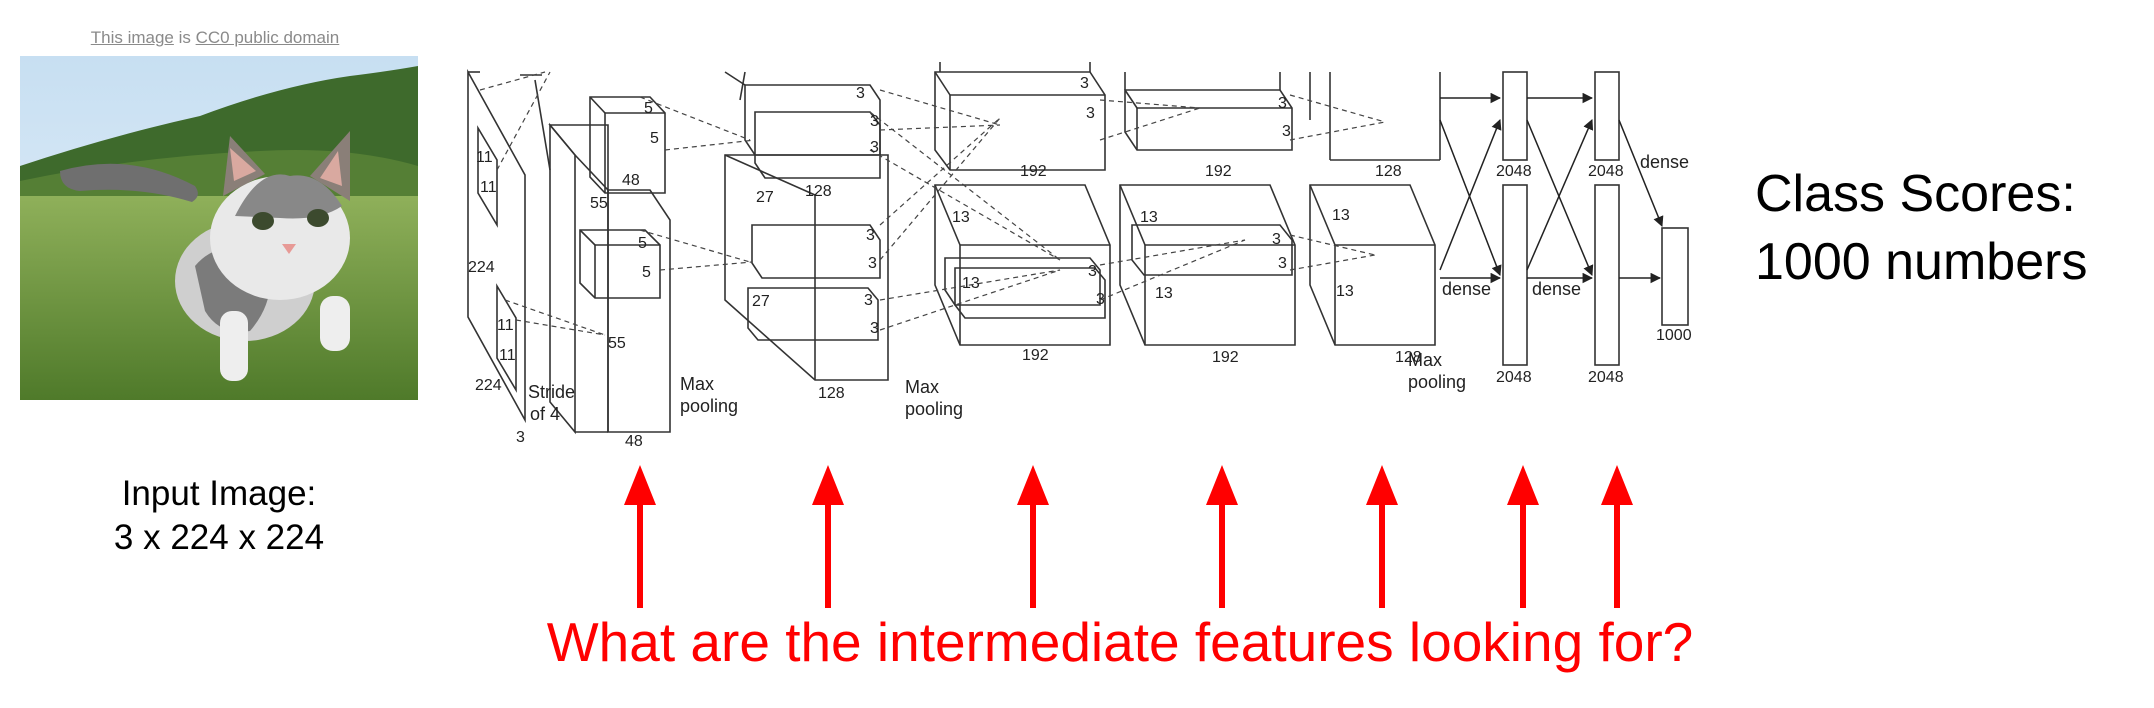  What do you see at coordinates (267, 37) in the screenshot?
I see `cc0-license-link: CC0 public domain` at bounding box center [267, 37].